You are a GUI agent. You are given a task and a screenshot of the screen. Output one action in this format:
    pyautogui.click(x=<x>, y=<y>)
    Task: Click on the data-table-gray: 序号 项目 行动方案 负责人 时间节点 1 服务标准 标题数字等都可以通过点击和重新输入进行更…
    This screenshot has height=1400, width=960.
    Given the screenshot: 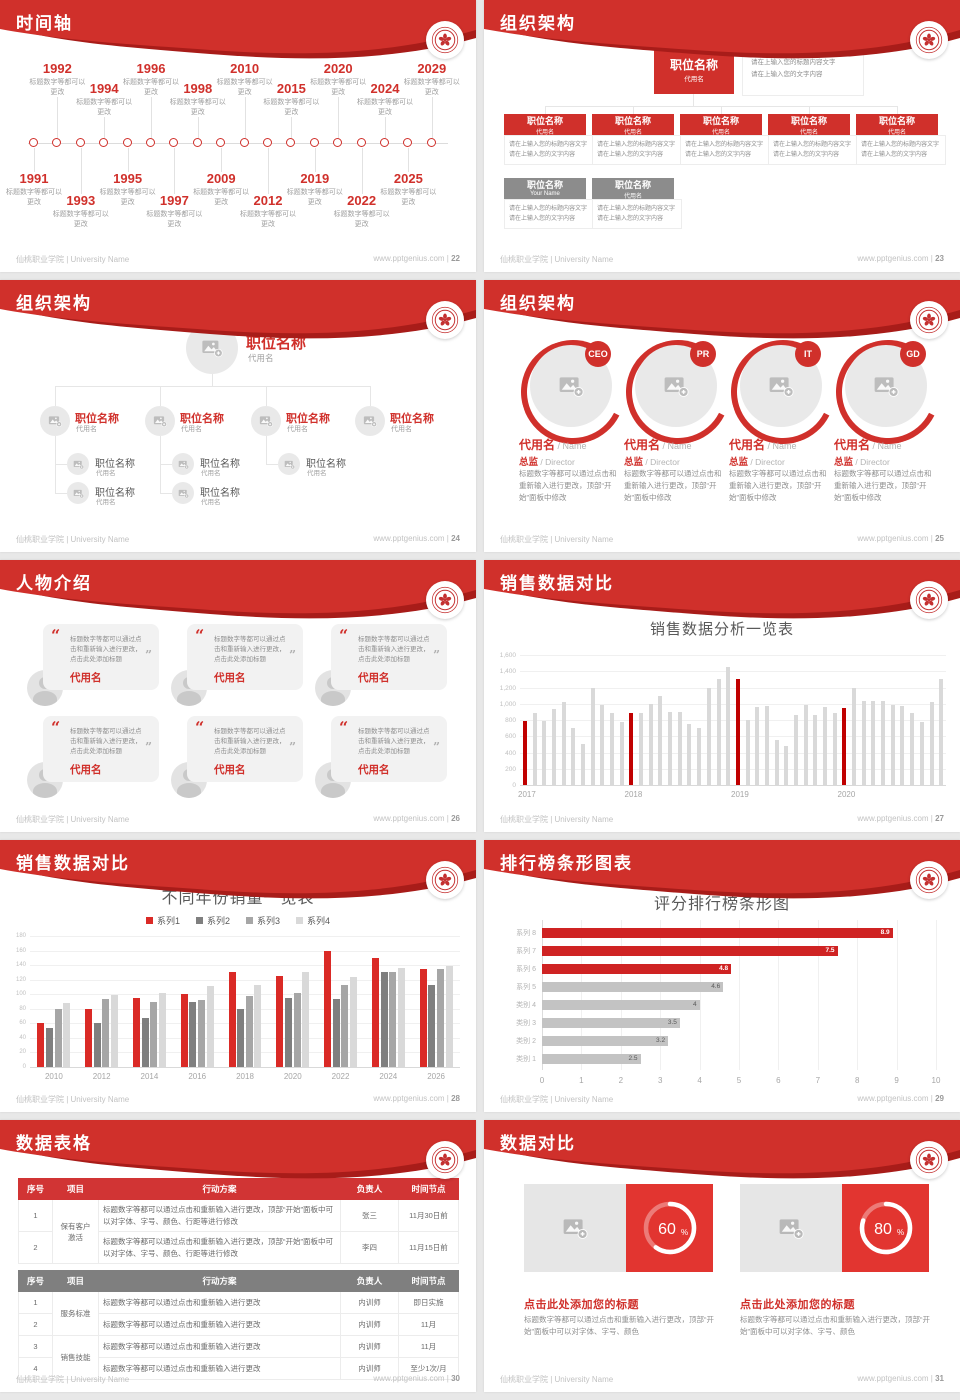 What is the action you would take?
    pyautogui.click(x=238, y=1325)
    